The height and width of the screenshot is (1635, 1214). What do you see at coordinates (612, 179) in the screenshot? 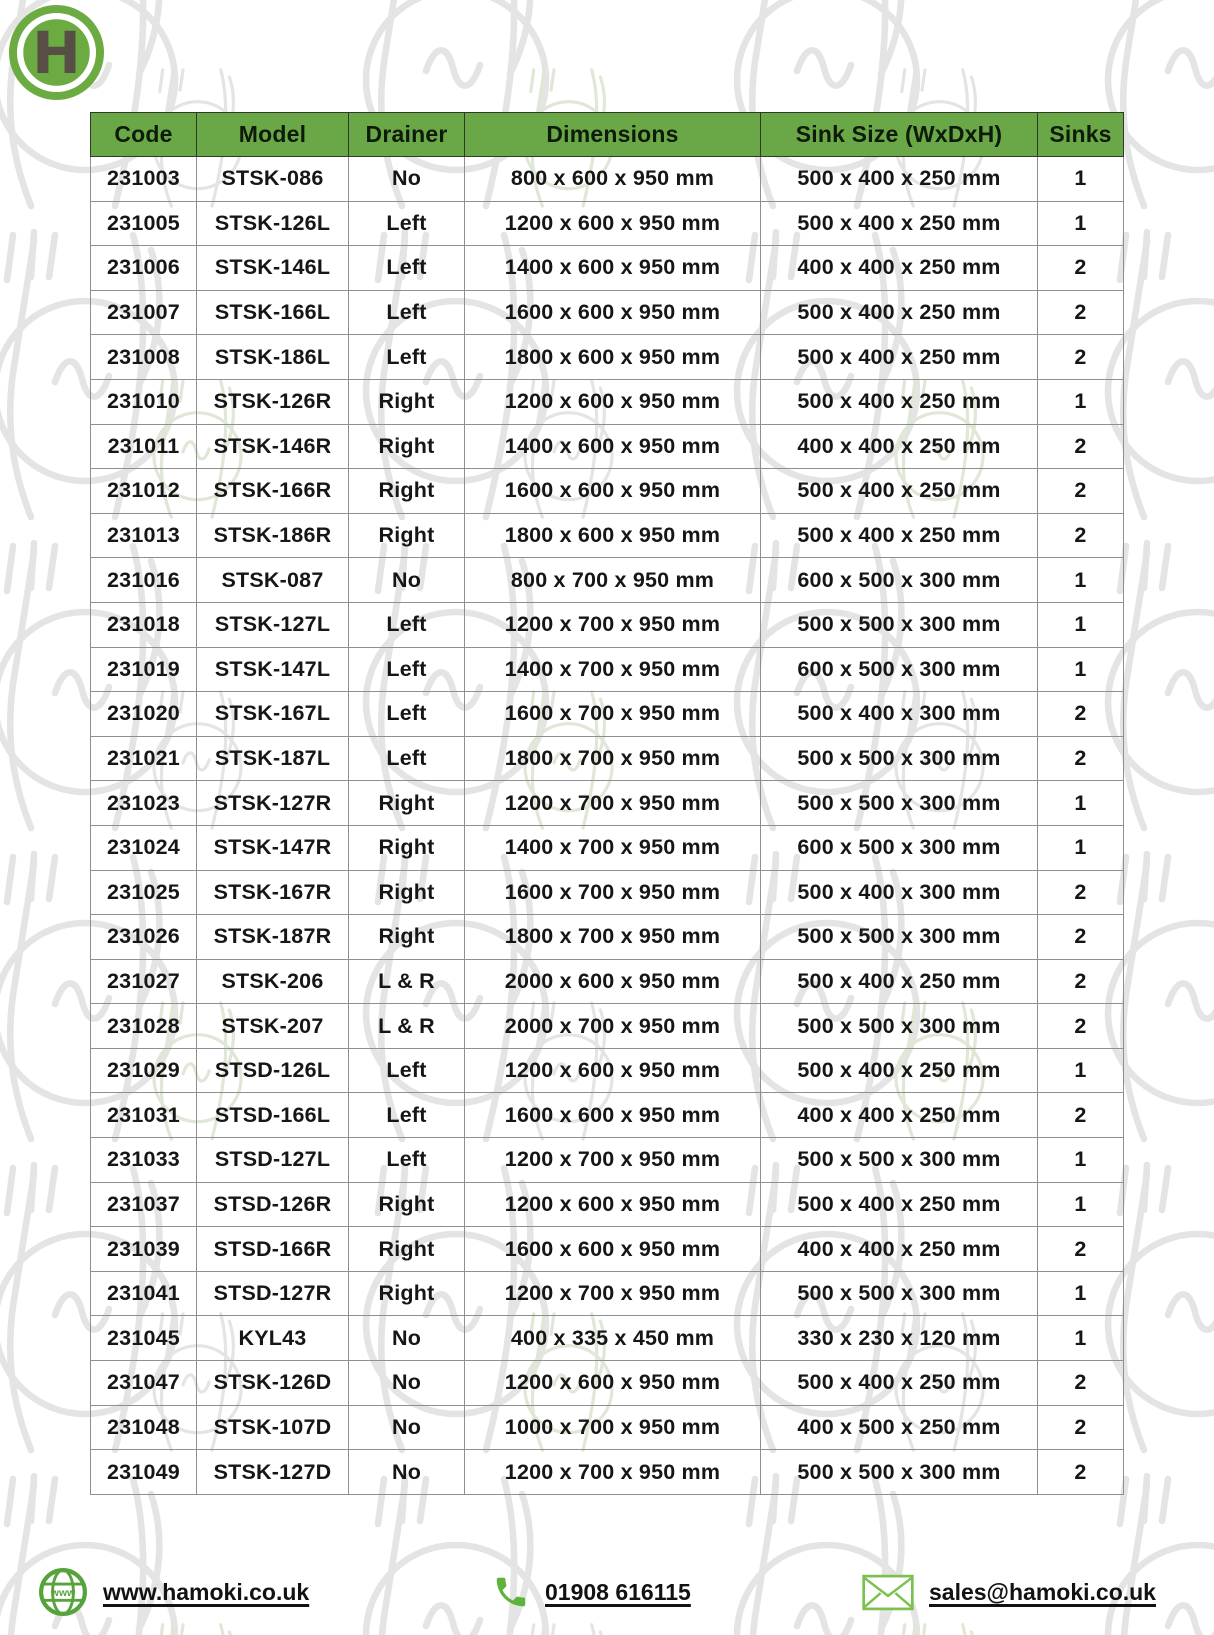
I see `cell-dimensions: 800 x 600 x 950 mm` at bounding box center [612, 179].